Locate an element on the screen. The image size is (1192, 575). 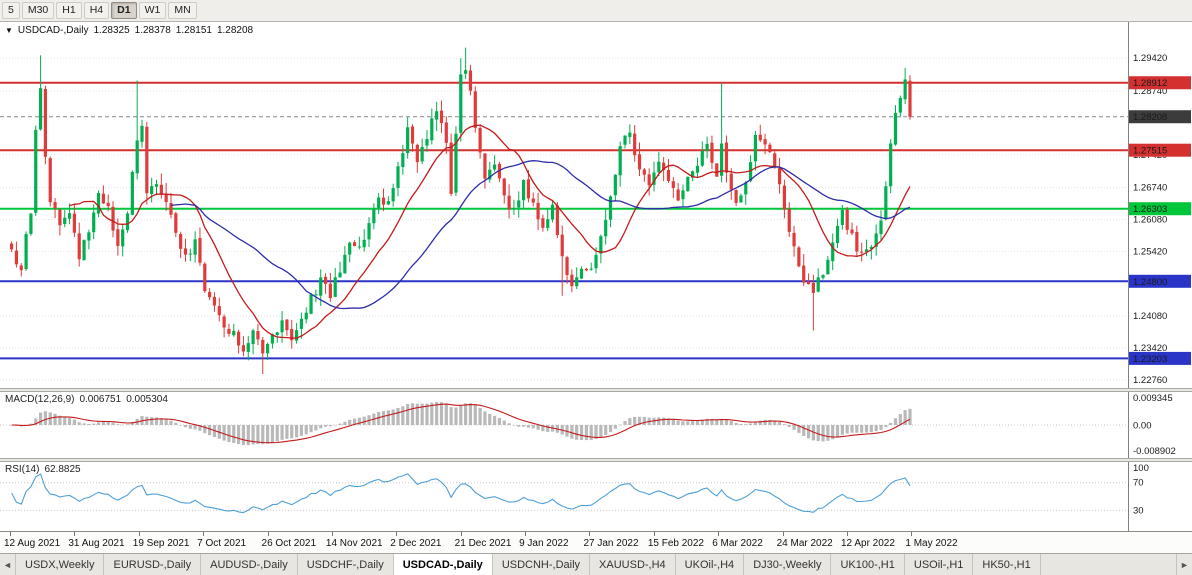
date-label: 27 Jan 2022 is located at coordinates (611, 543).